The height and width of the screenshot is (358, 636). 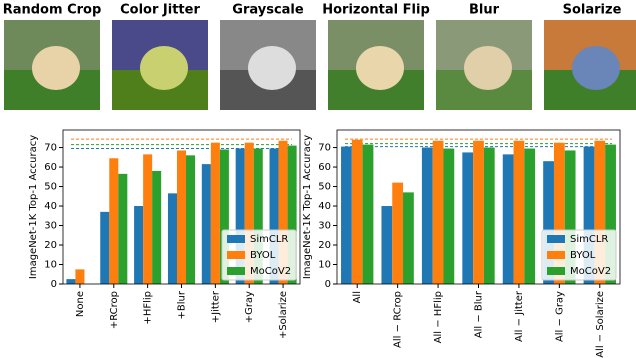 I want to click on y-tick-label: 60, so click(x=324, y=167).